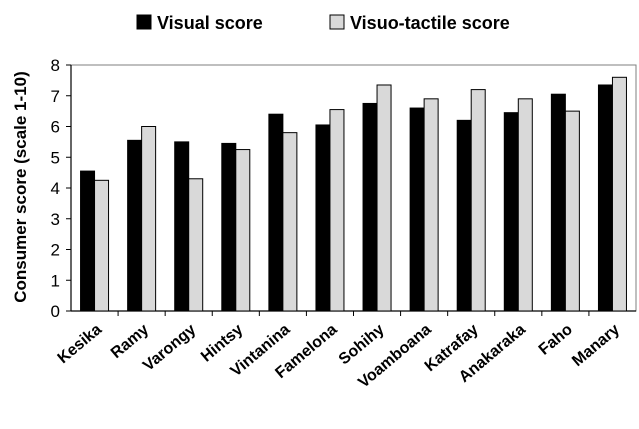  Describe the element at coordinates (55, 188) in the screenshot. I see `y-tick-label: 4` at that location.